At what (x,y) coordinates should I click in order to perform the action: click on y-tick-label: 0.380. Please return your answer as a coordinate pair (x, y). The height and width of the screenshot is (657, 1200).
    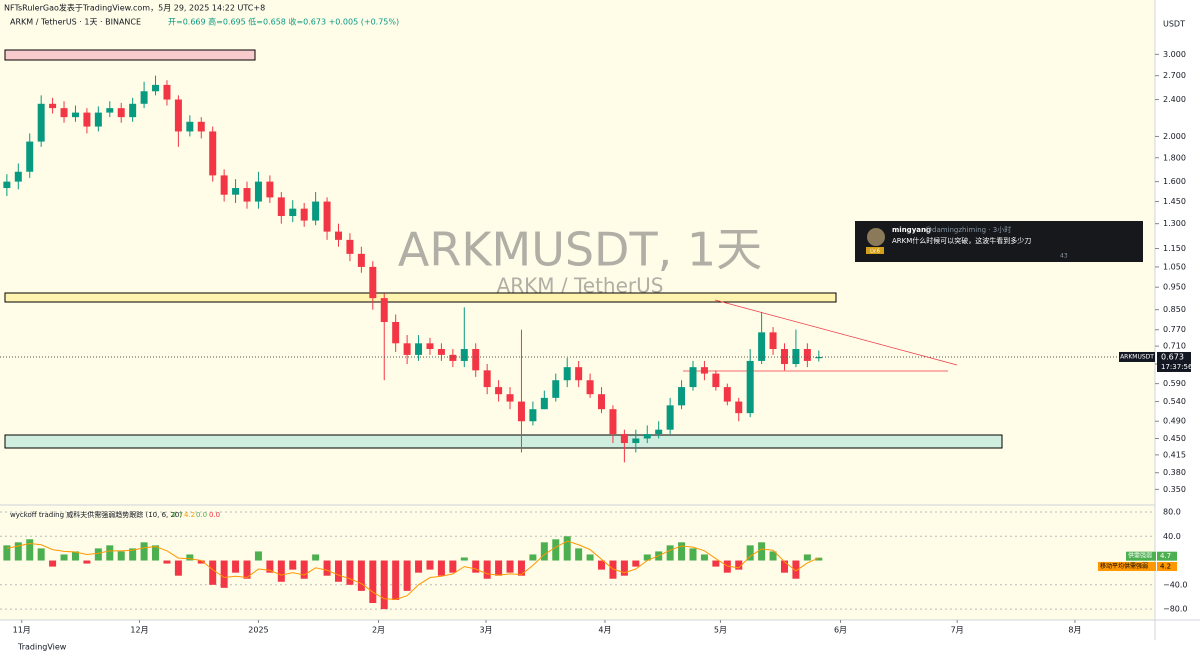
    Looking at the image, I should click on (1174, 472).